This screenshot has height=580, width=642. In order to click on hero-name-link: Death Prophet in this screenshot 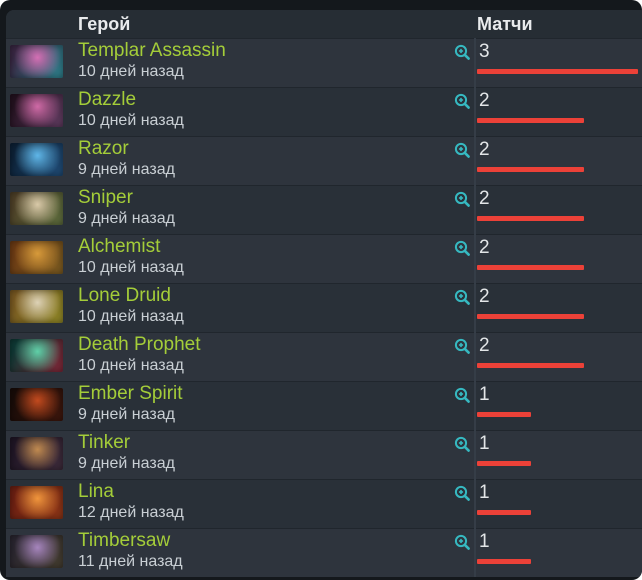, I will do `click(139, 344)`.